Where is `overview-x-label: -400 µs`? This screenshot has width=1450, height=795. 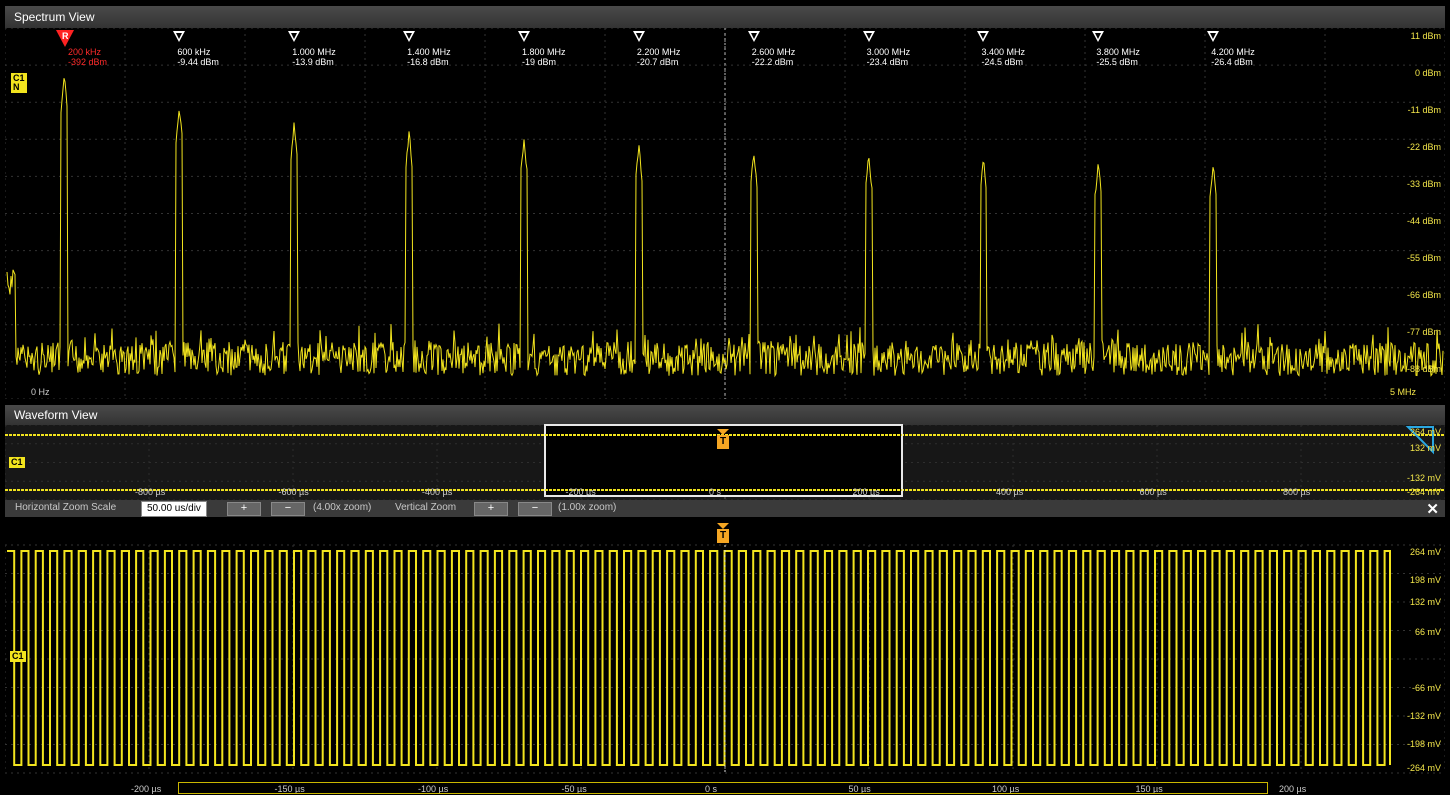
overview-x-label: -400 µs is located at coordinates (437, 492).